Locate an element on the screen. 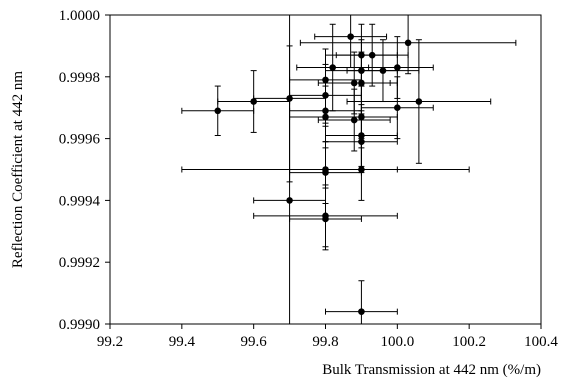  x-tick-label: 99.4 is located at coordinates (182, 342).